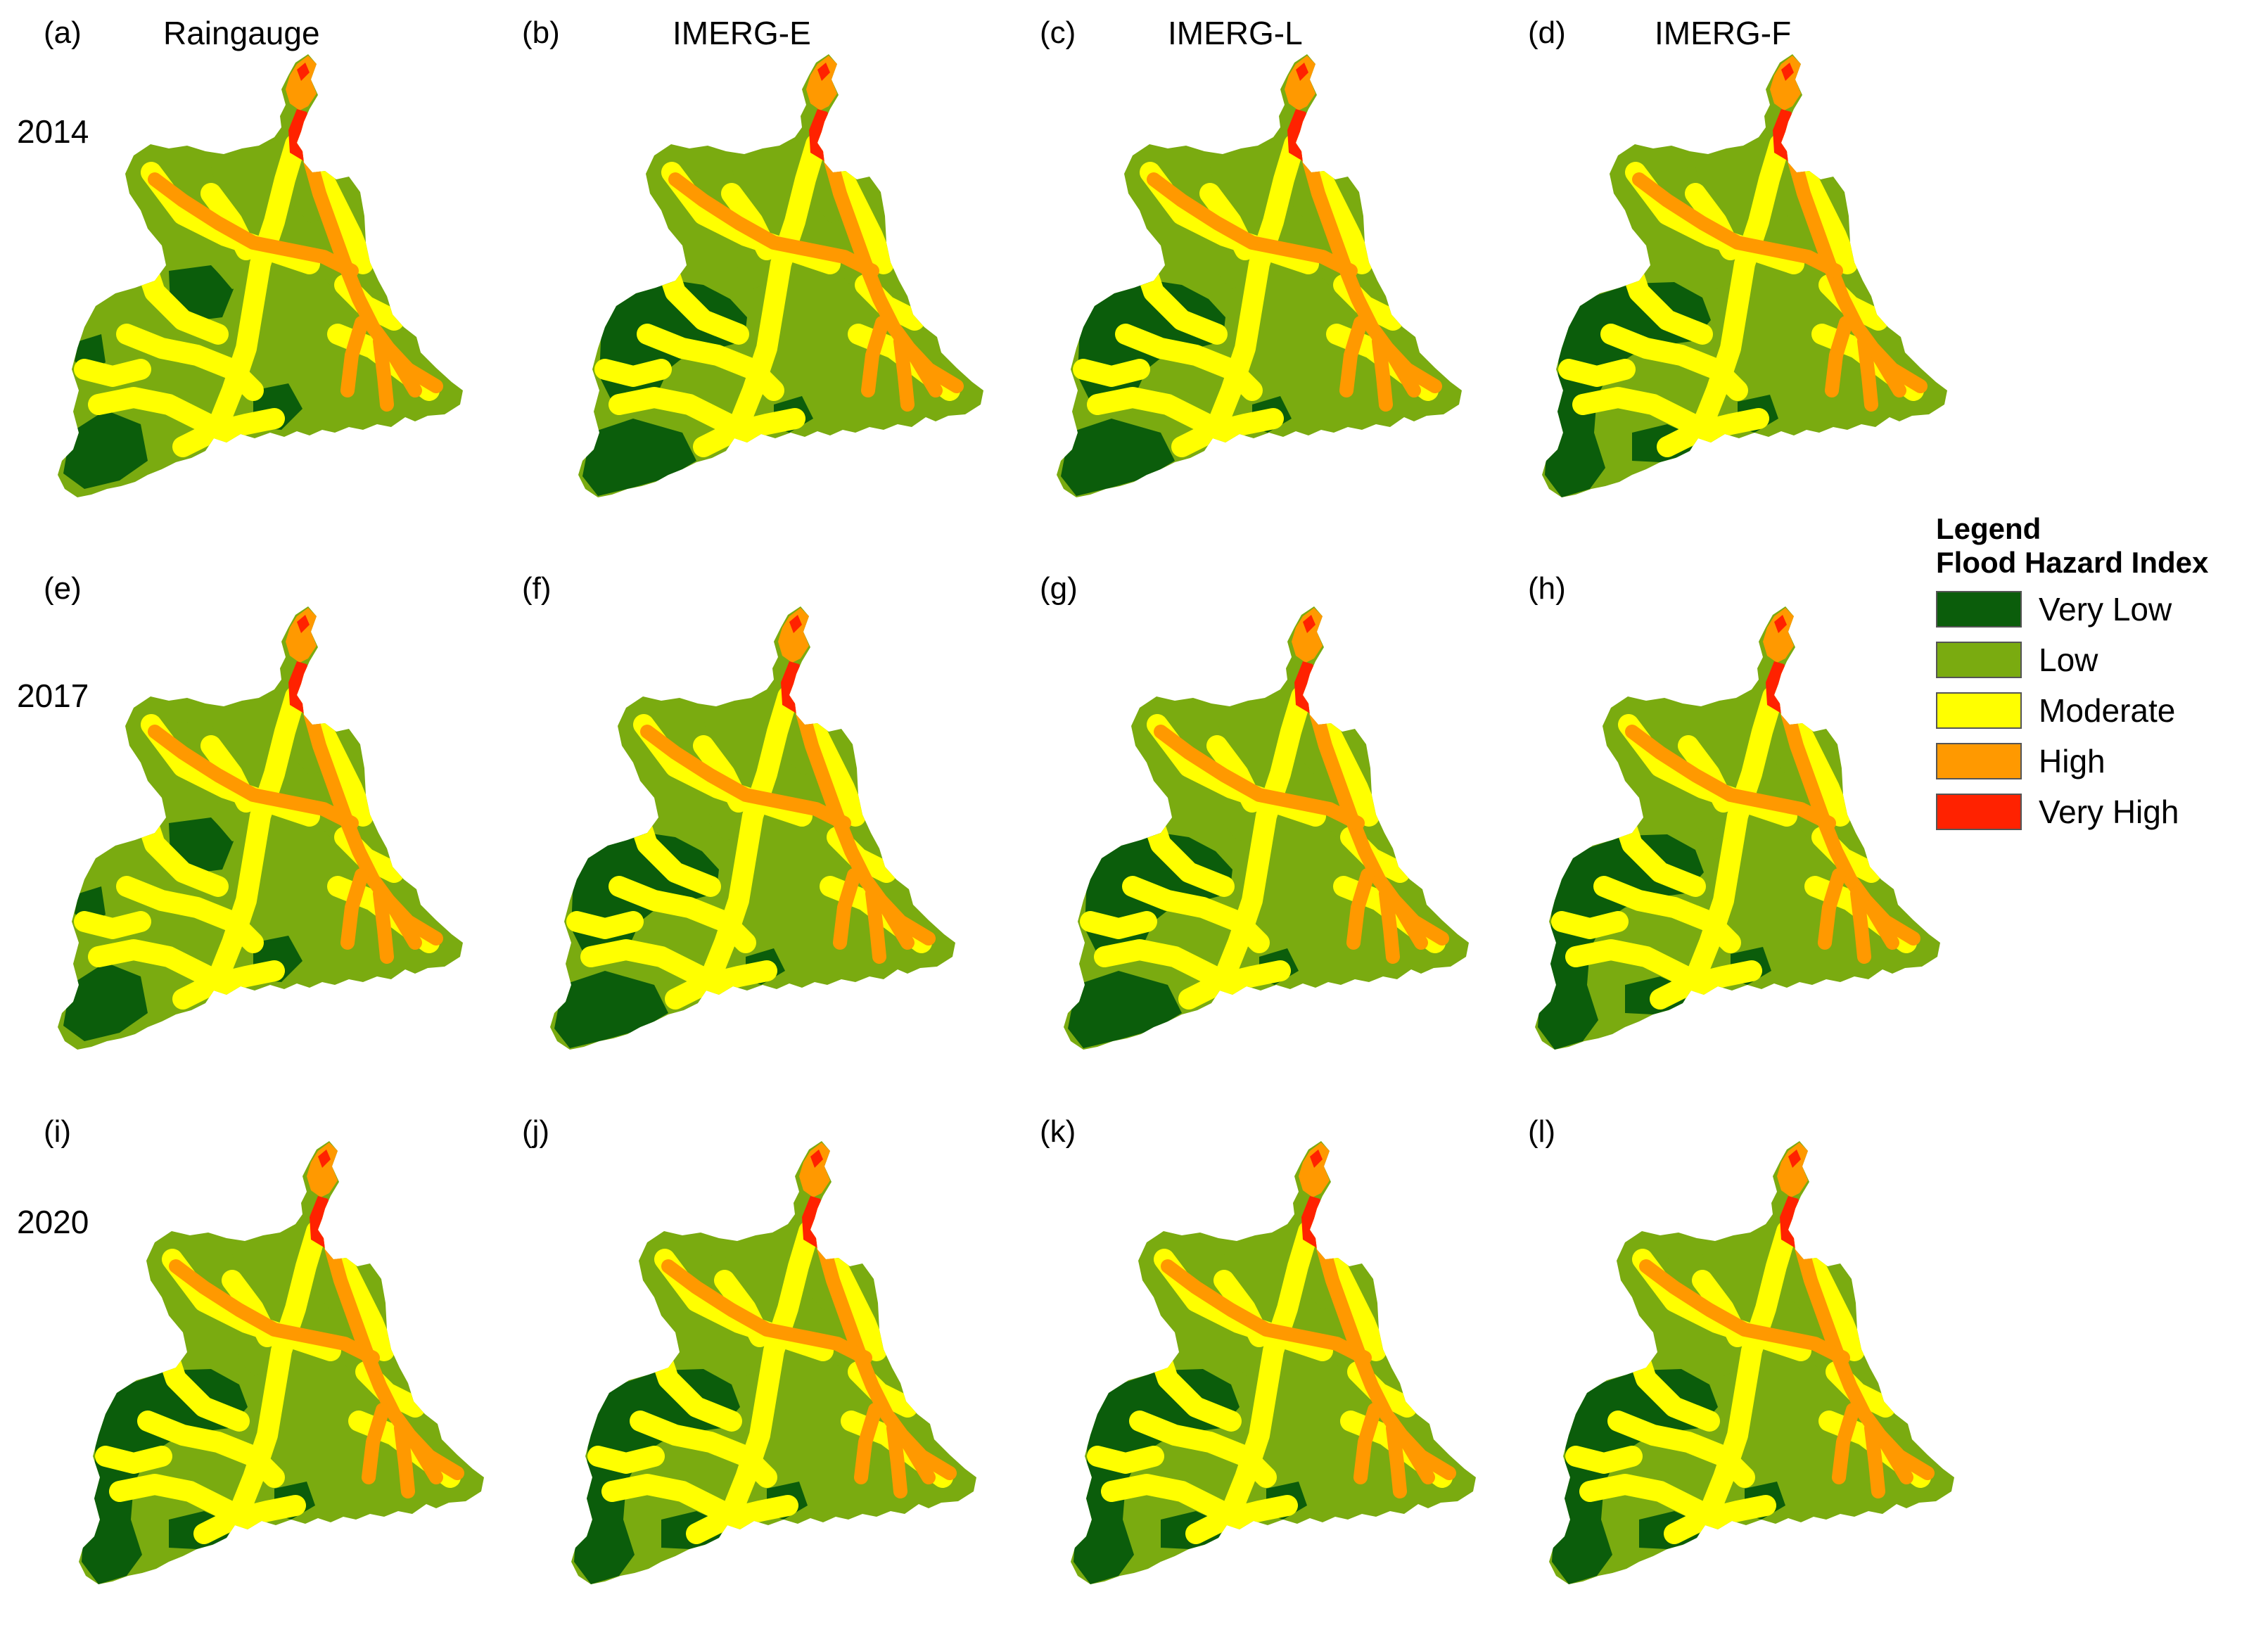 This screenshot has width=2268, height=1630. What do you see at coordinates (536, 1131) in the screenshot?
I see `panel-label-j: (j)` at bounding box center [536, 1131].